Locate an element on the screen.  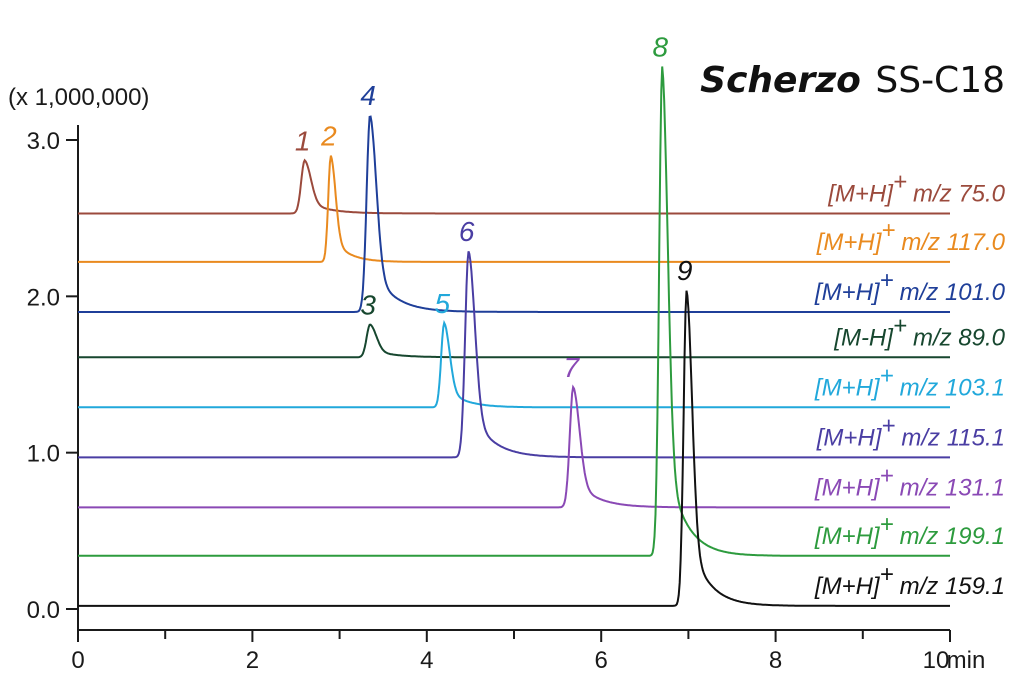
trace-mz: m/z 117.0 is located at coordinates (953, 242).